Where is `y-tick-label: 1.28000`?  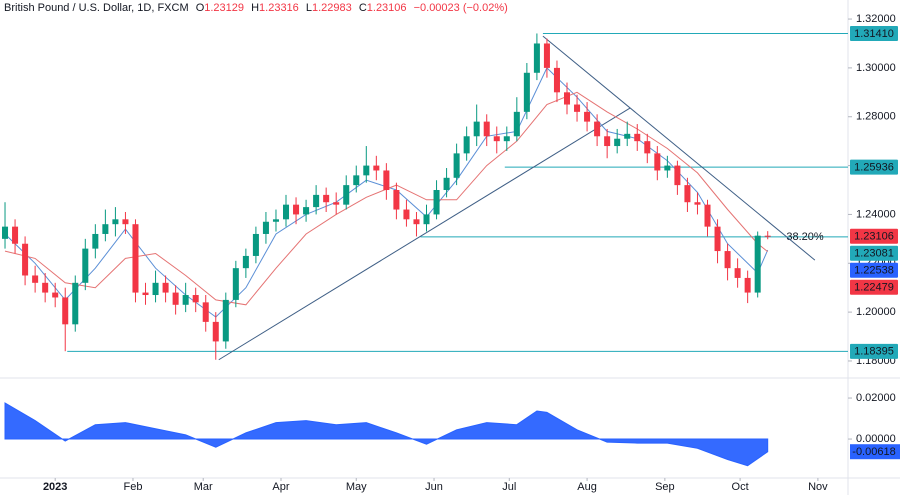 y-tick-label: 1.28000 is located at coordinates (876, 117).